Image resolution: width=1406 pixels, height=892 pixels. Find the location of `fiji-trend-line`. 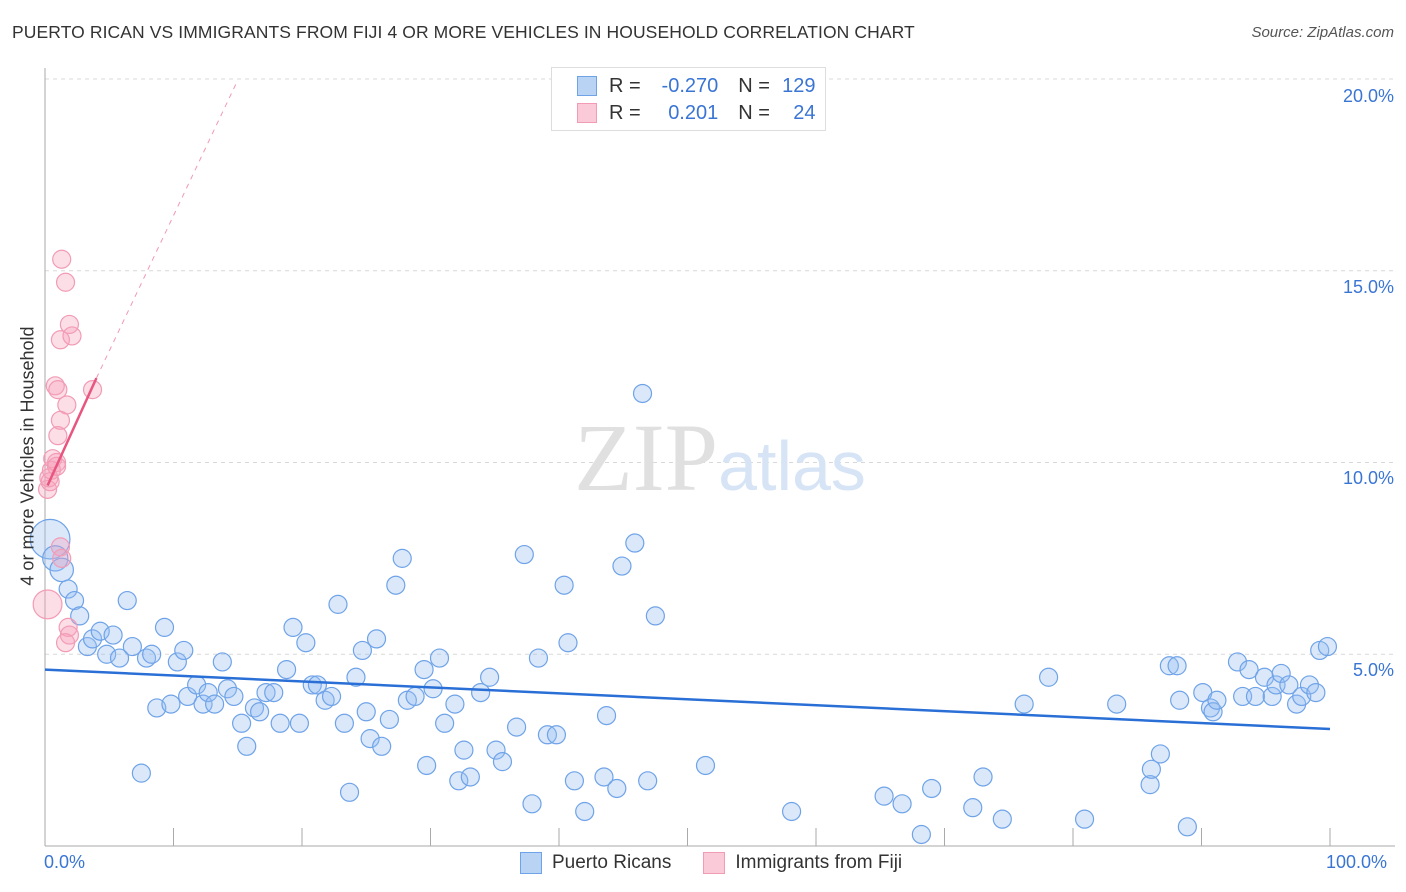

fiji-trend-line is located at coordinates (72, 432).